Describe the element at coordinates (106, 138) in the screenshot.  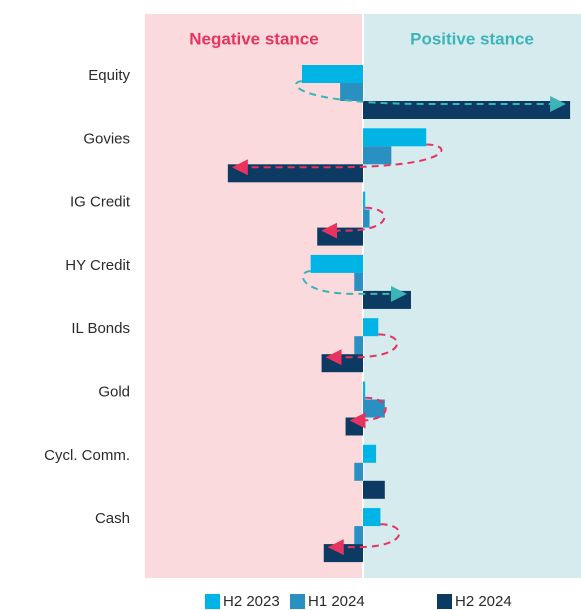
I see `category-label: Govies` at that location.